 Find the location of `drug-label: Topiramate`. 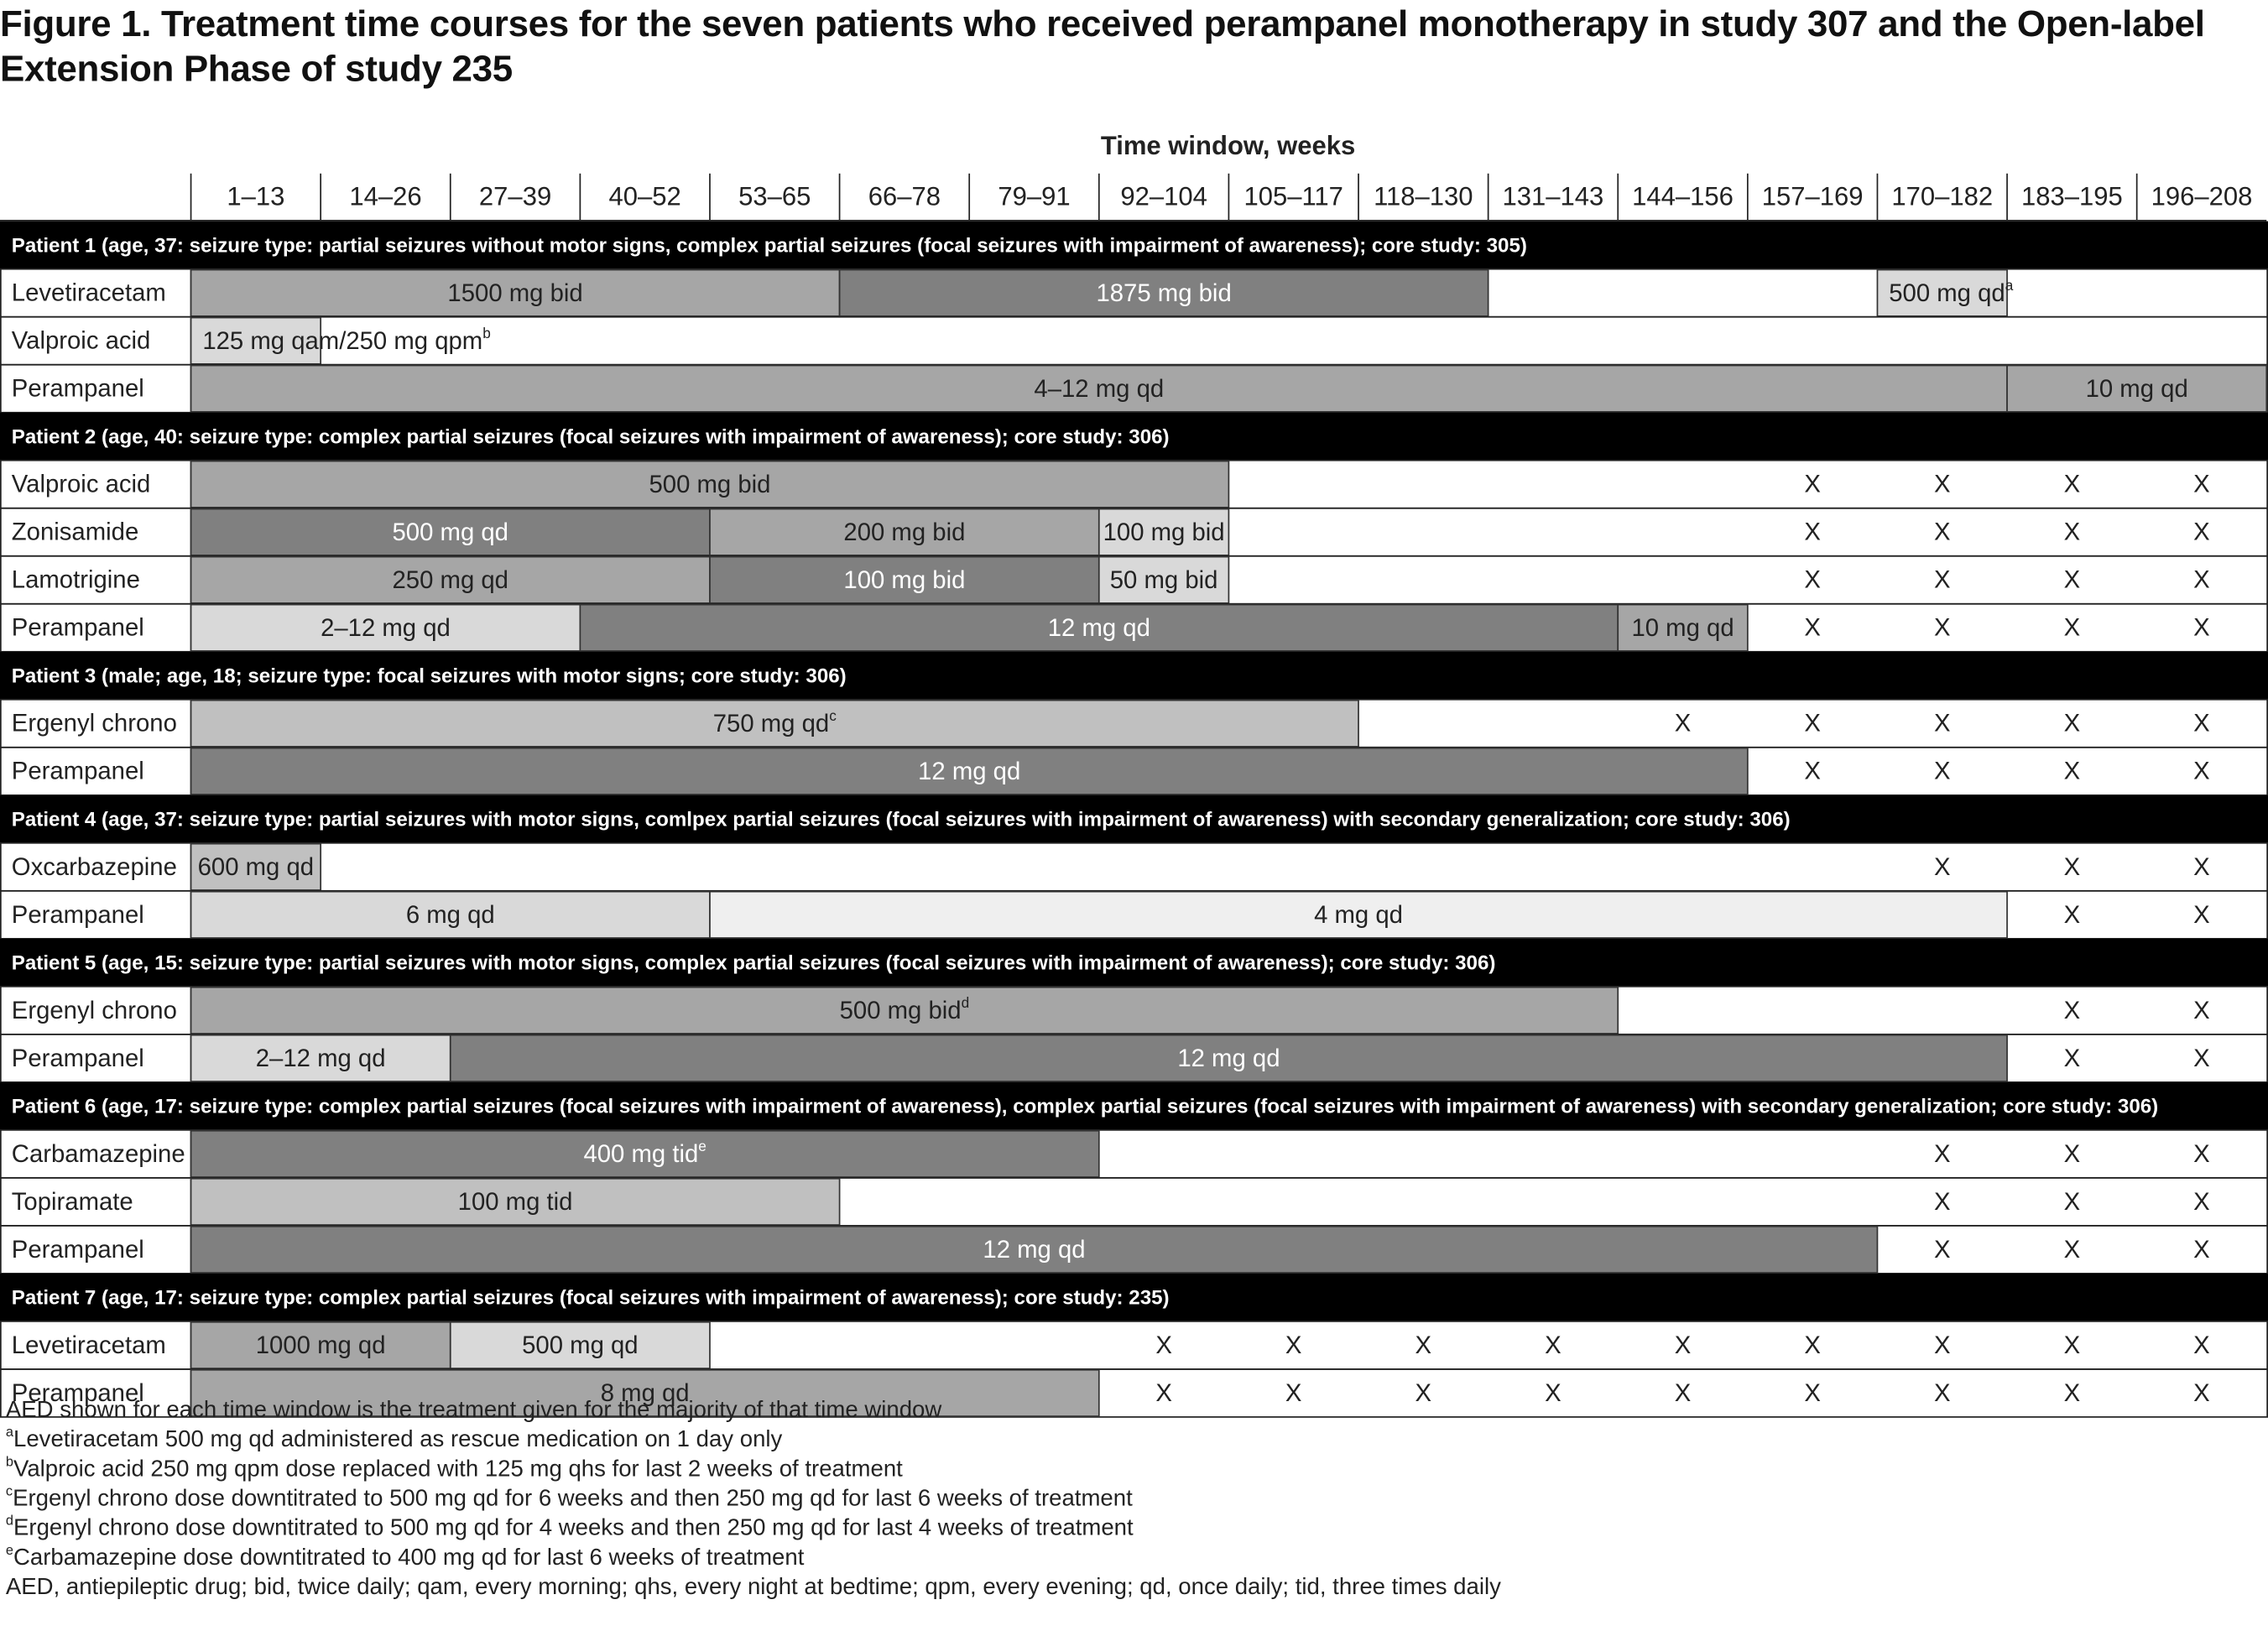

drug-label: Topiramate is located at coordinates (72, 1202).